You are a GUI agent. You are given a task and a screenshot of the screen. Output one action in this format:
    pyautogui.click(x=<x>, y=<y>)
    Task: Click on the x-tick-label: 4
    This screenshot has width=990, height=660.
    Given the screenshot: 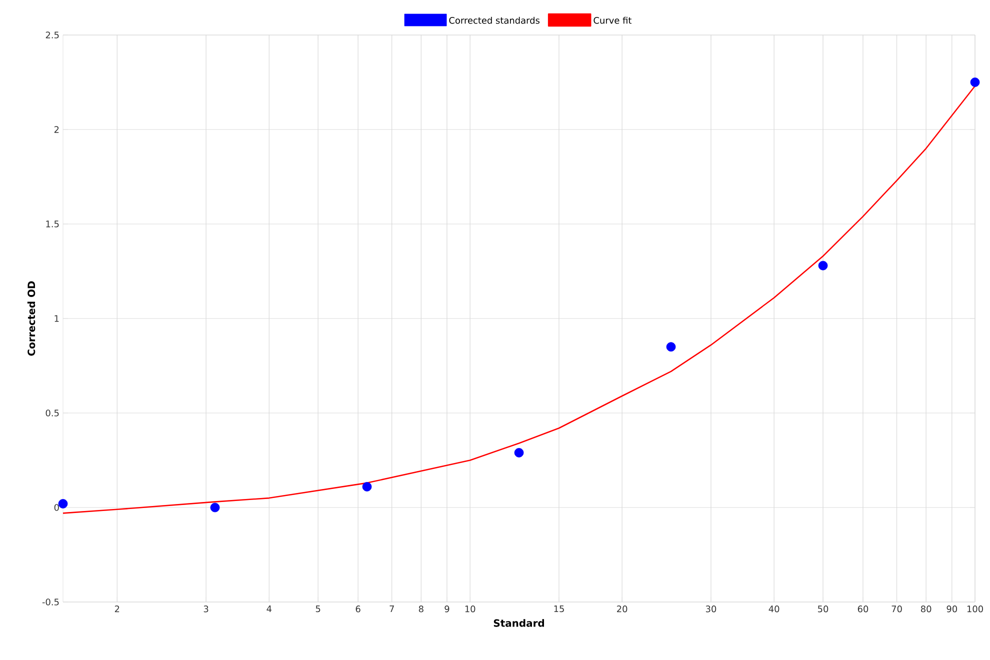 What is the action you would take?
    pyautogui.click(x=269, y=609)
    